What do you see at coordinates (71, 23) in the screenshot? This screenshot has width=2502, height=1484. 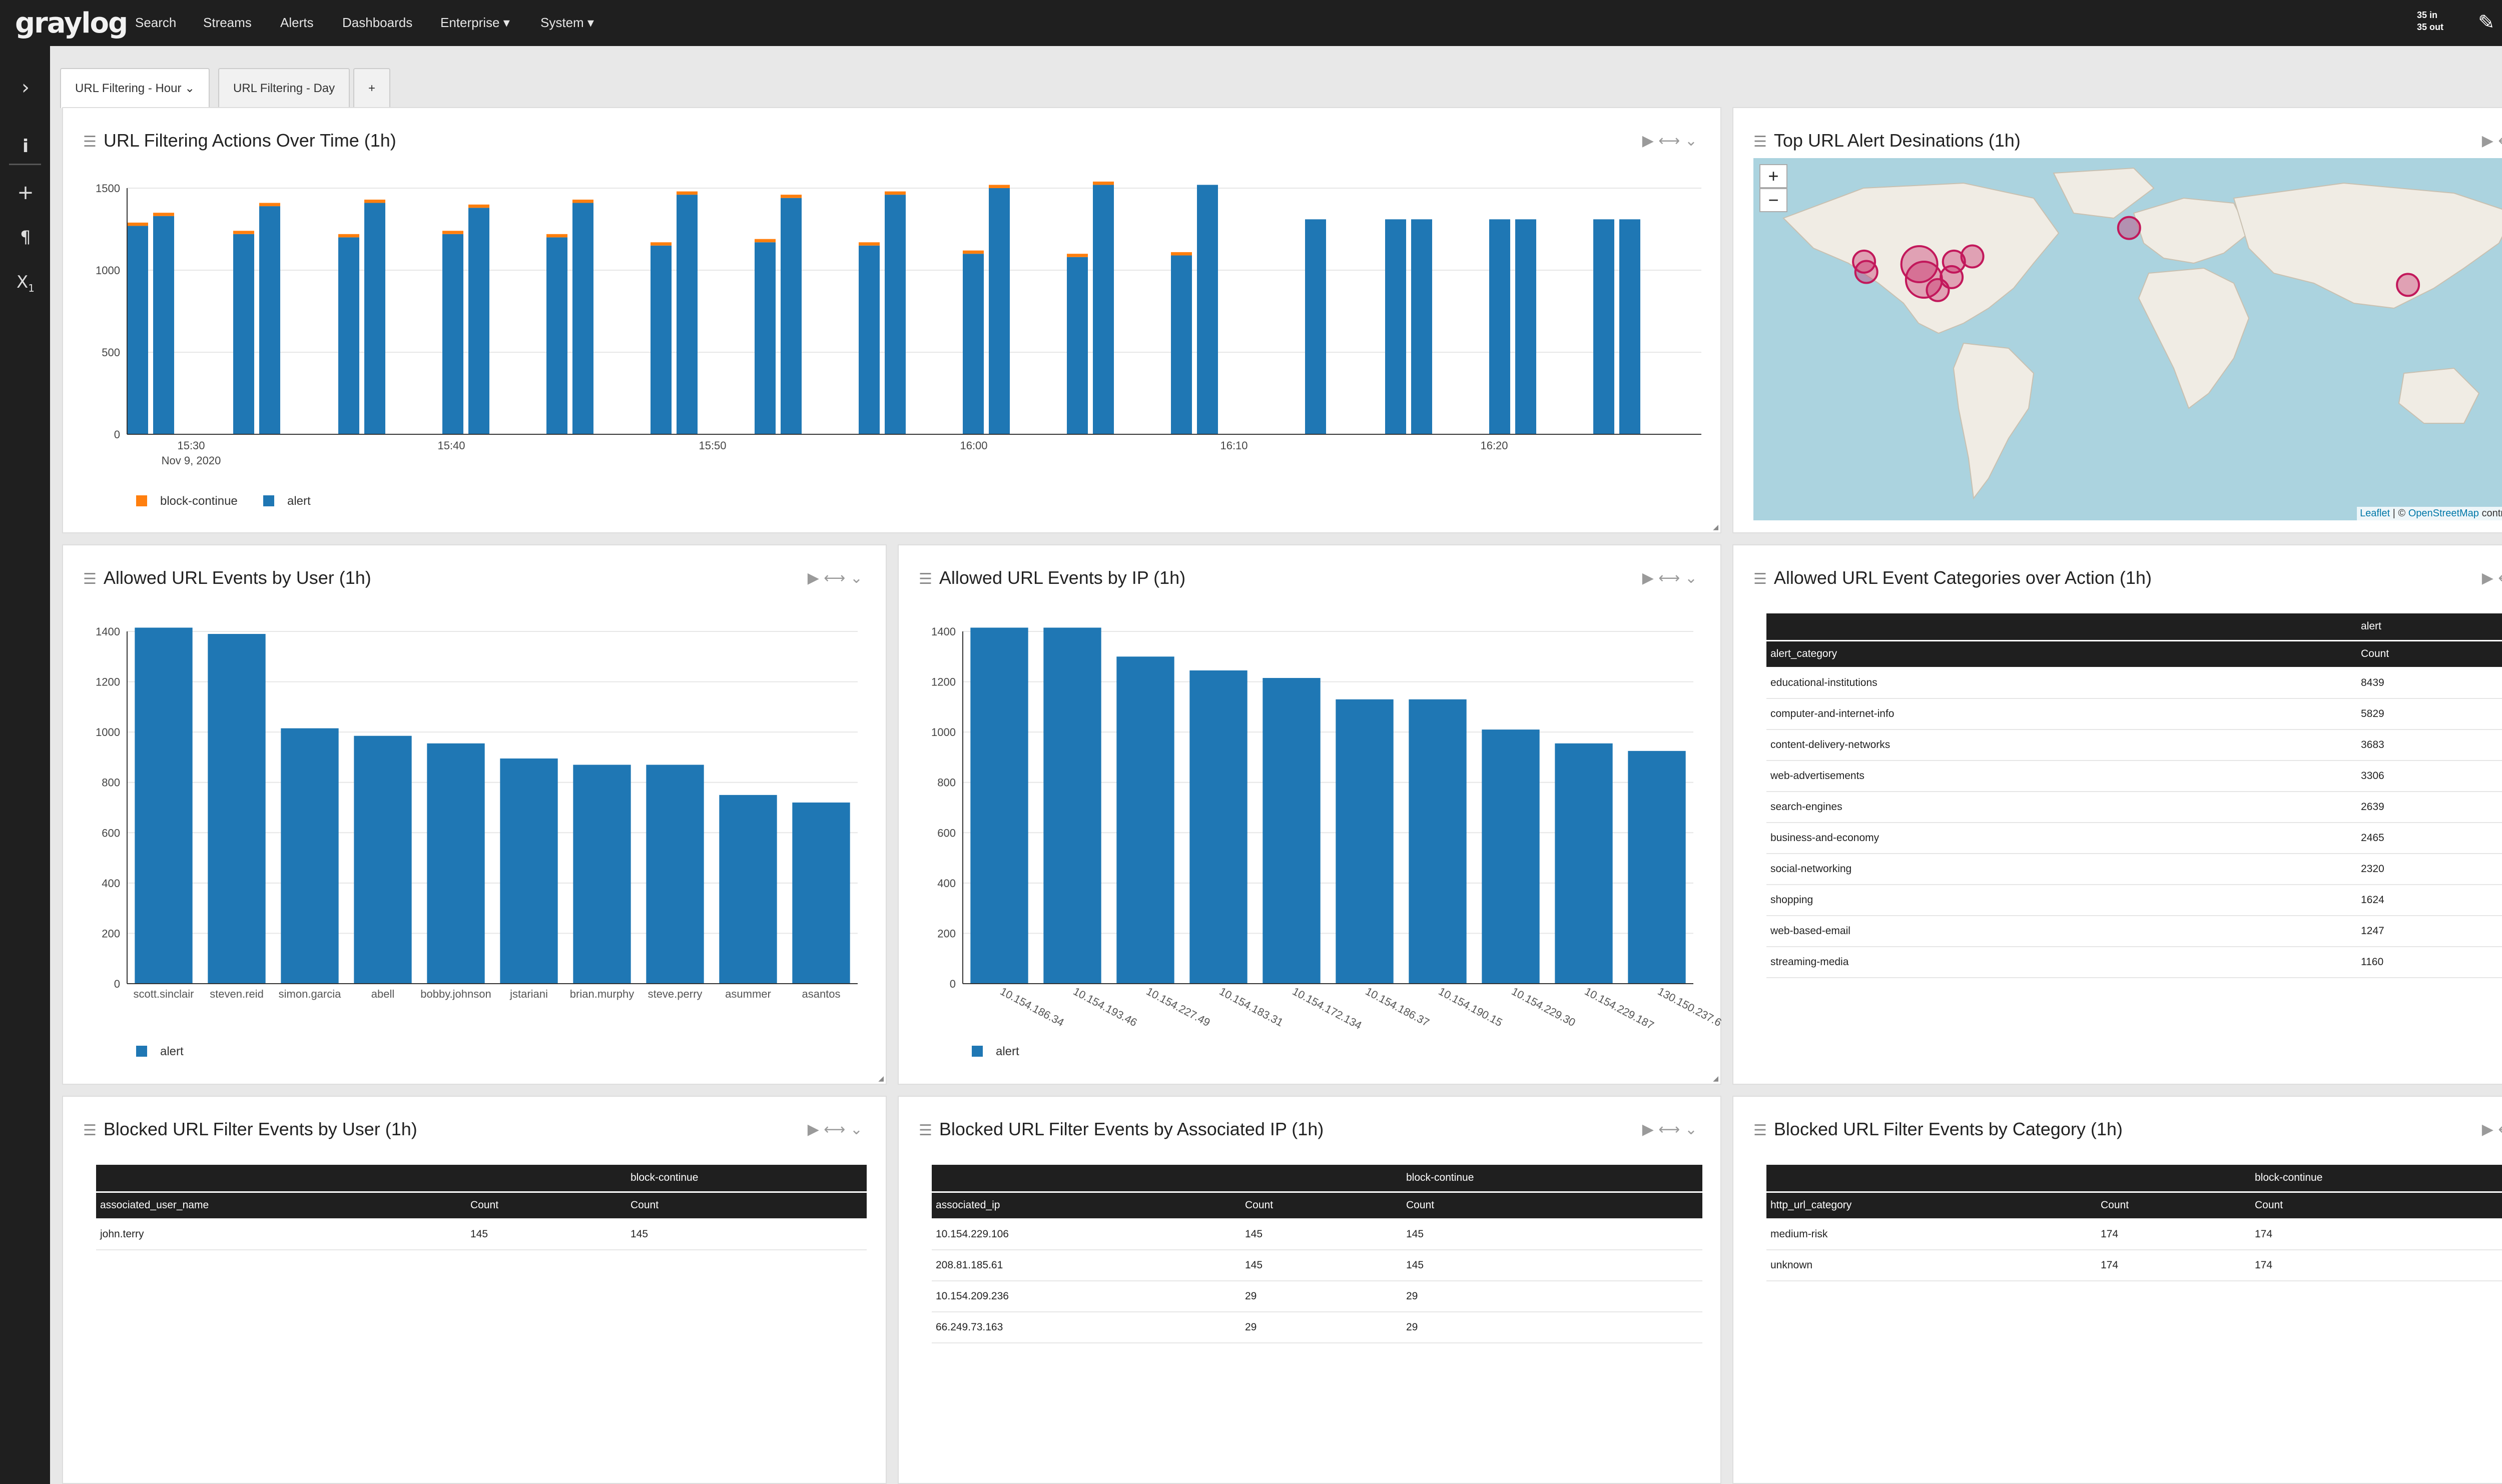 I see `graylog-logo: graylog` at bounding box center [71, 23].